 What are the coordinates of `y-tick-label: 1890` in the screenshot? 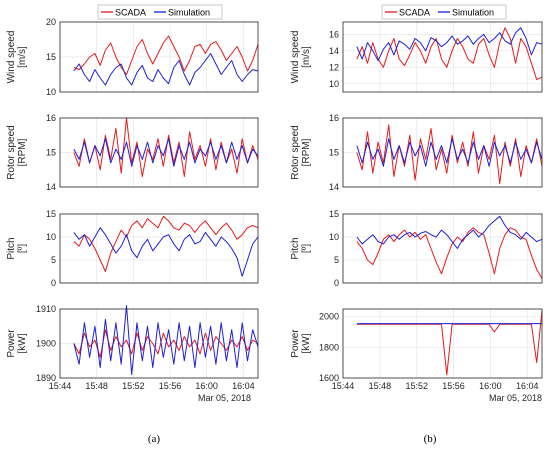 It's located at (46, 378).